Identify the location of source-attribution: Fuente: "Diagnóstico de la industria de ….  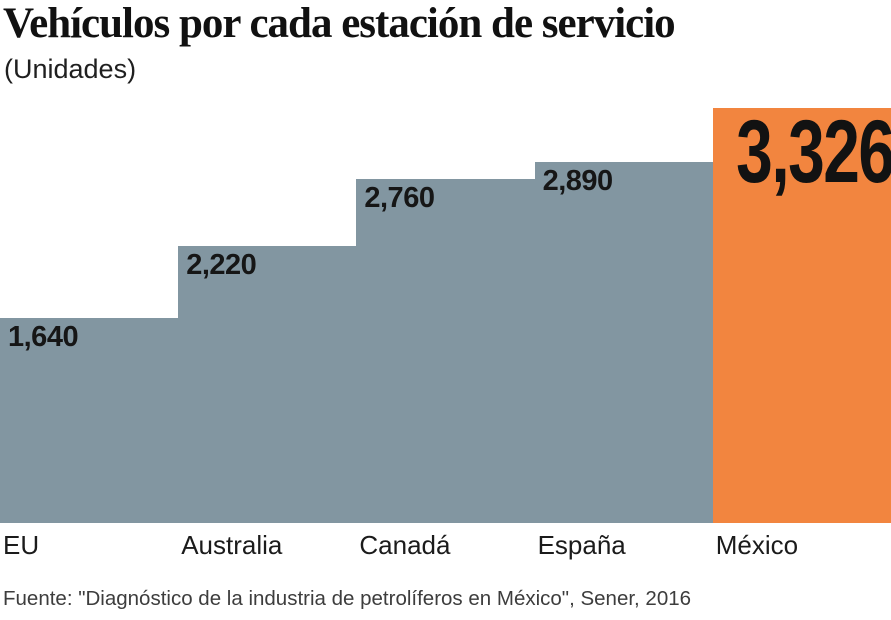
(347, 598).